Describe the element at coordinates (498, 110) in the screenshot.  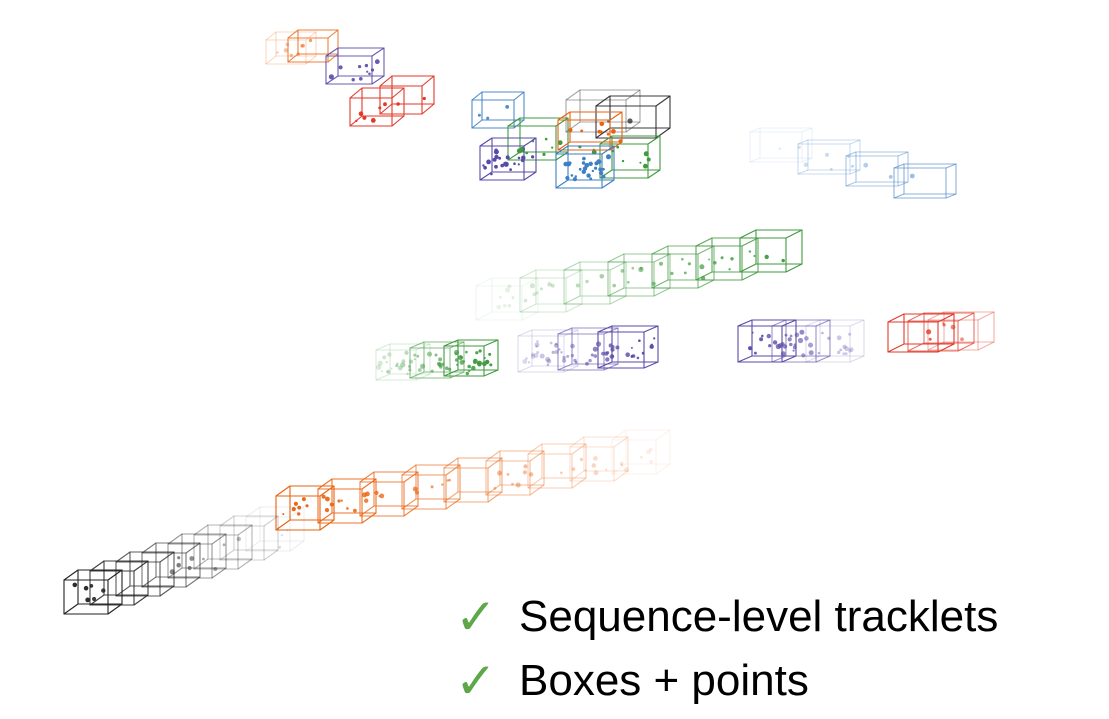
I see `tracklet-blue-outline` at that location.